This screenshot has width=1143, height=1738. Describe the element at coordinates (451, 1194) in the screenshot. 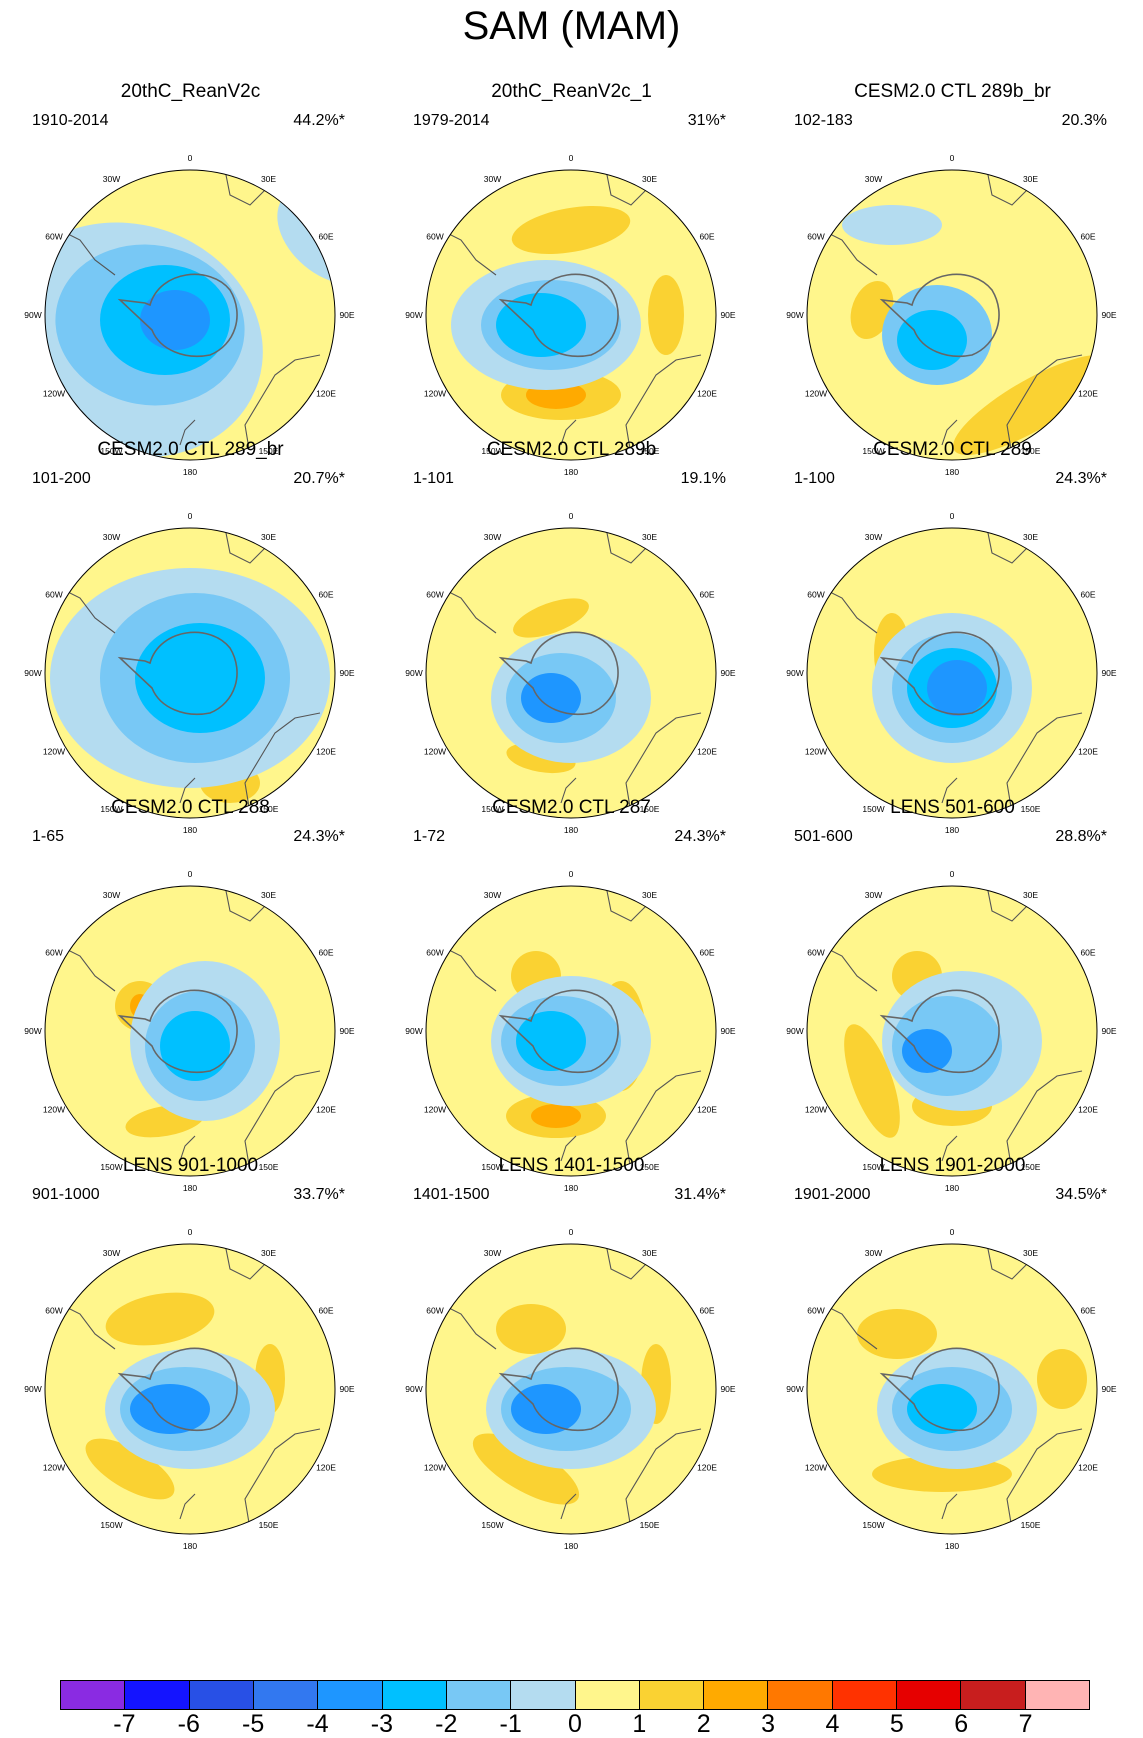

I see `panel-years: 1401-1500` at that location.